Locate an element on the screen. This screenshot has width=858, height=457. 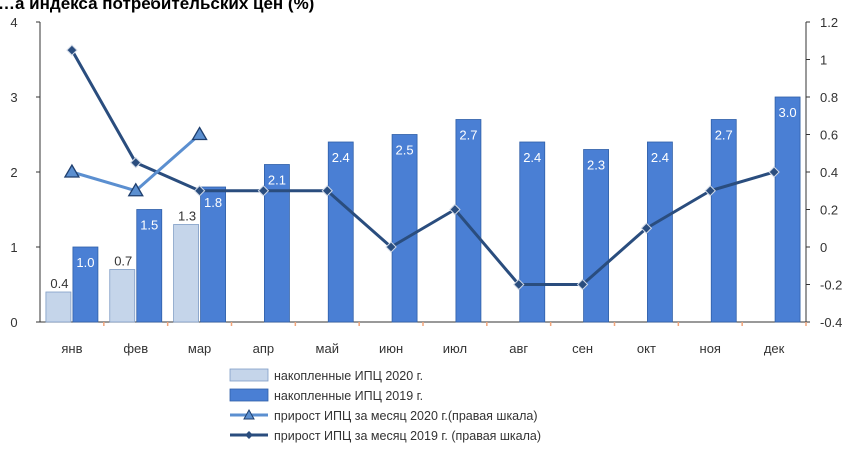
x-tick-label: апр is located at coordinates (264, 348).